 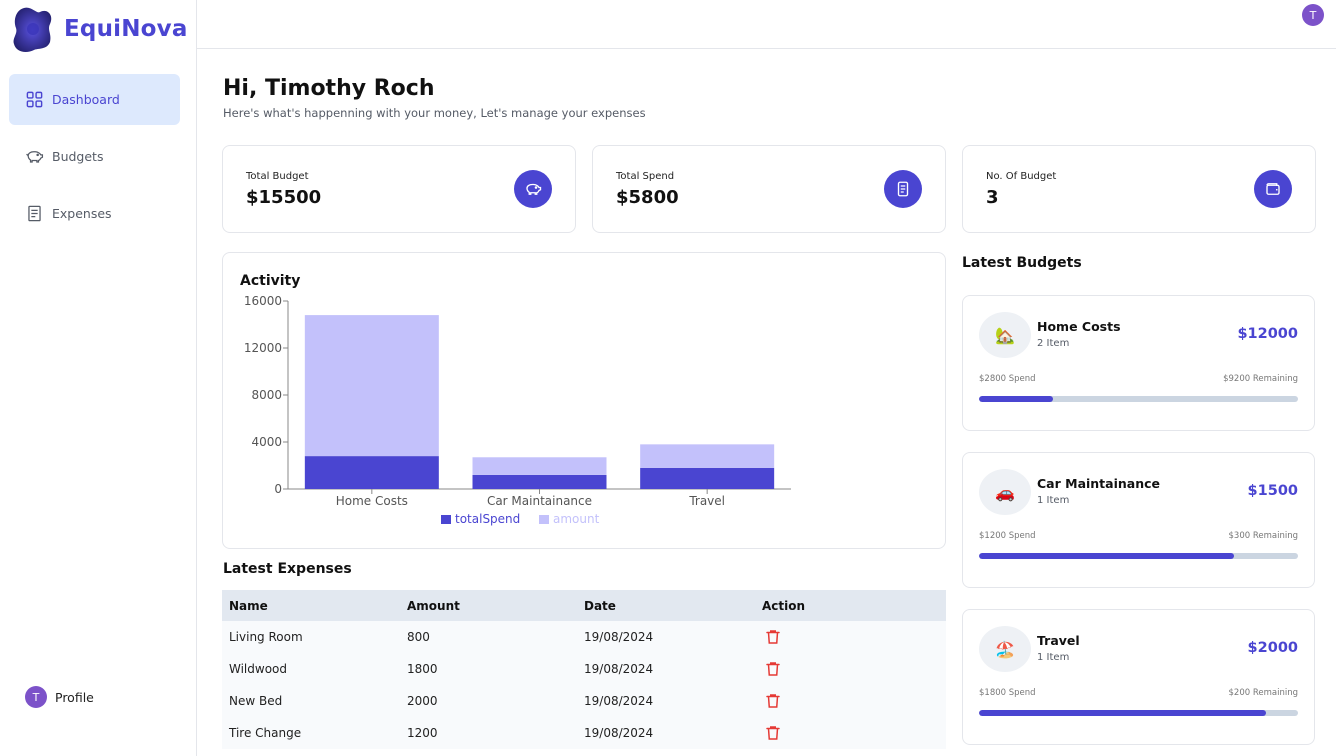 I want to click on page-title: Hi, Timothy Roch, so click(x=329, y=88).